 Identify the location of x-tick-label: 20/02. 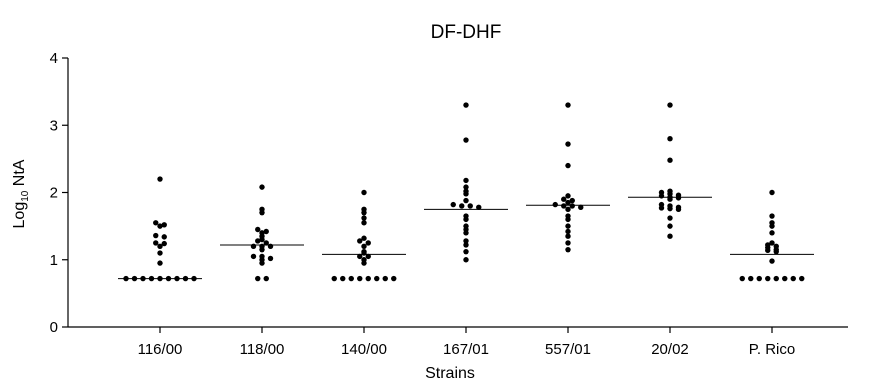
(670, 349).